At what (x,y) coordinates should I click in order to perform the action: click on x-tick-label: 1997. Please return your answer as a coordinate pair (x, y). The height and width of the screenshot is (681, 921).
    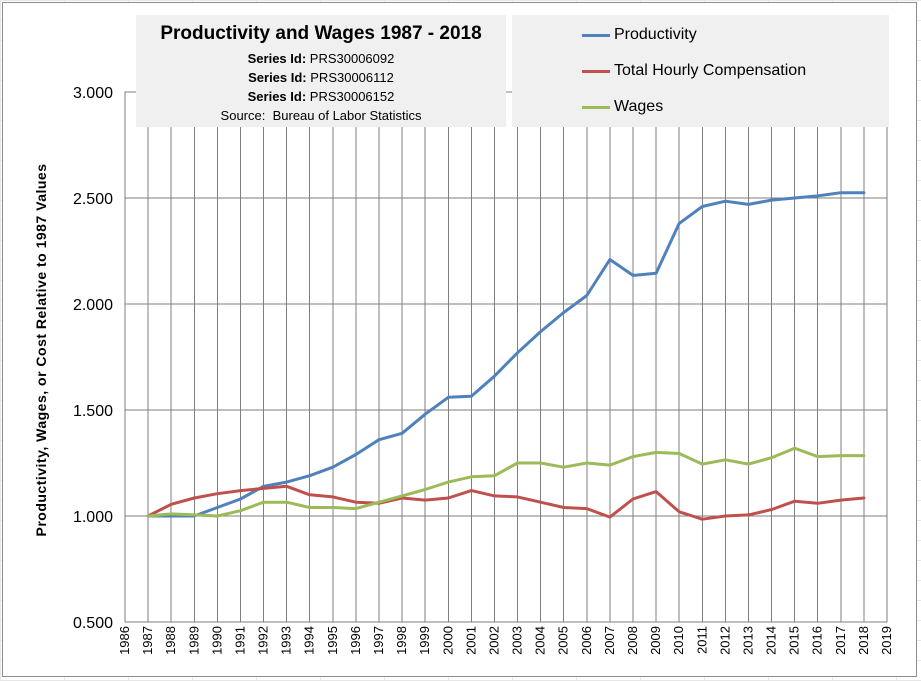
    Looking at the image, I should click on (378, 640).